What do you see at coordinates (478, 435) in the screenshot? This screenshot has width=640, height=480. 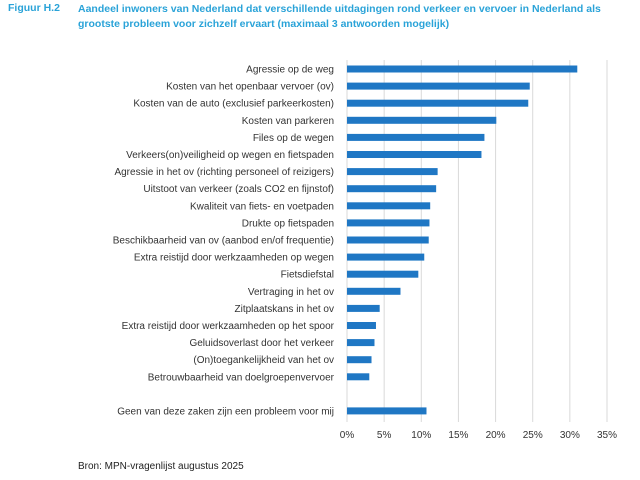 I see `x-tick-labels: 0% 5% 10% 15% 20% 25% 30% 35%` at bounding box center [478, 435].